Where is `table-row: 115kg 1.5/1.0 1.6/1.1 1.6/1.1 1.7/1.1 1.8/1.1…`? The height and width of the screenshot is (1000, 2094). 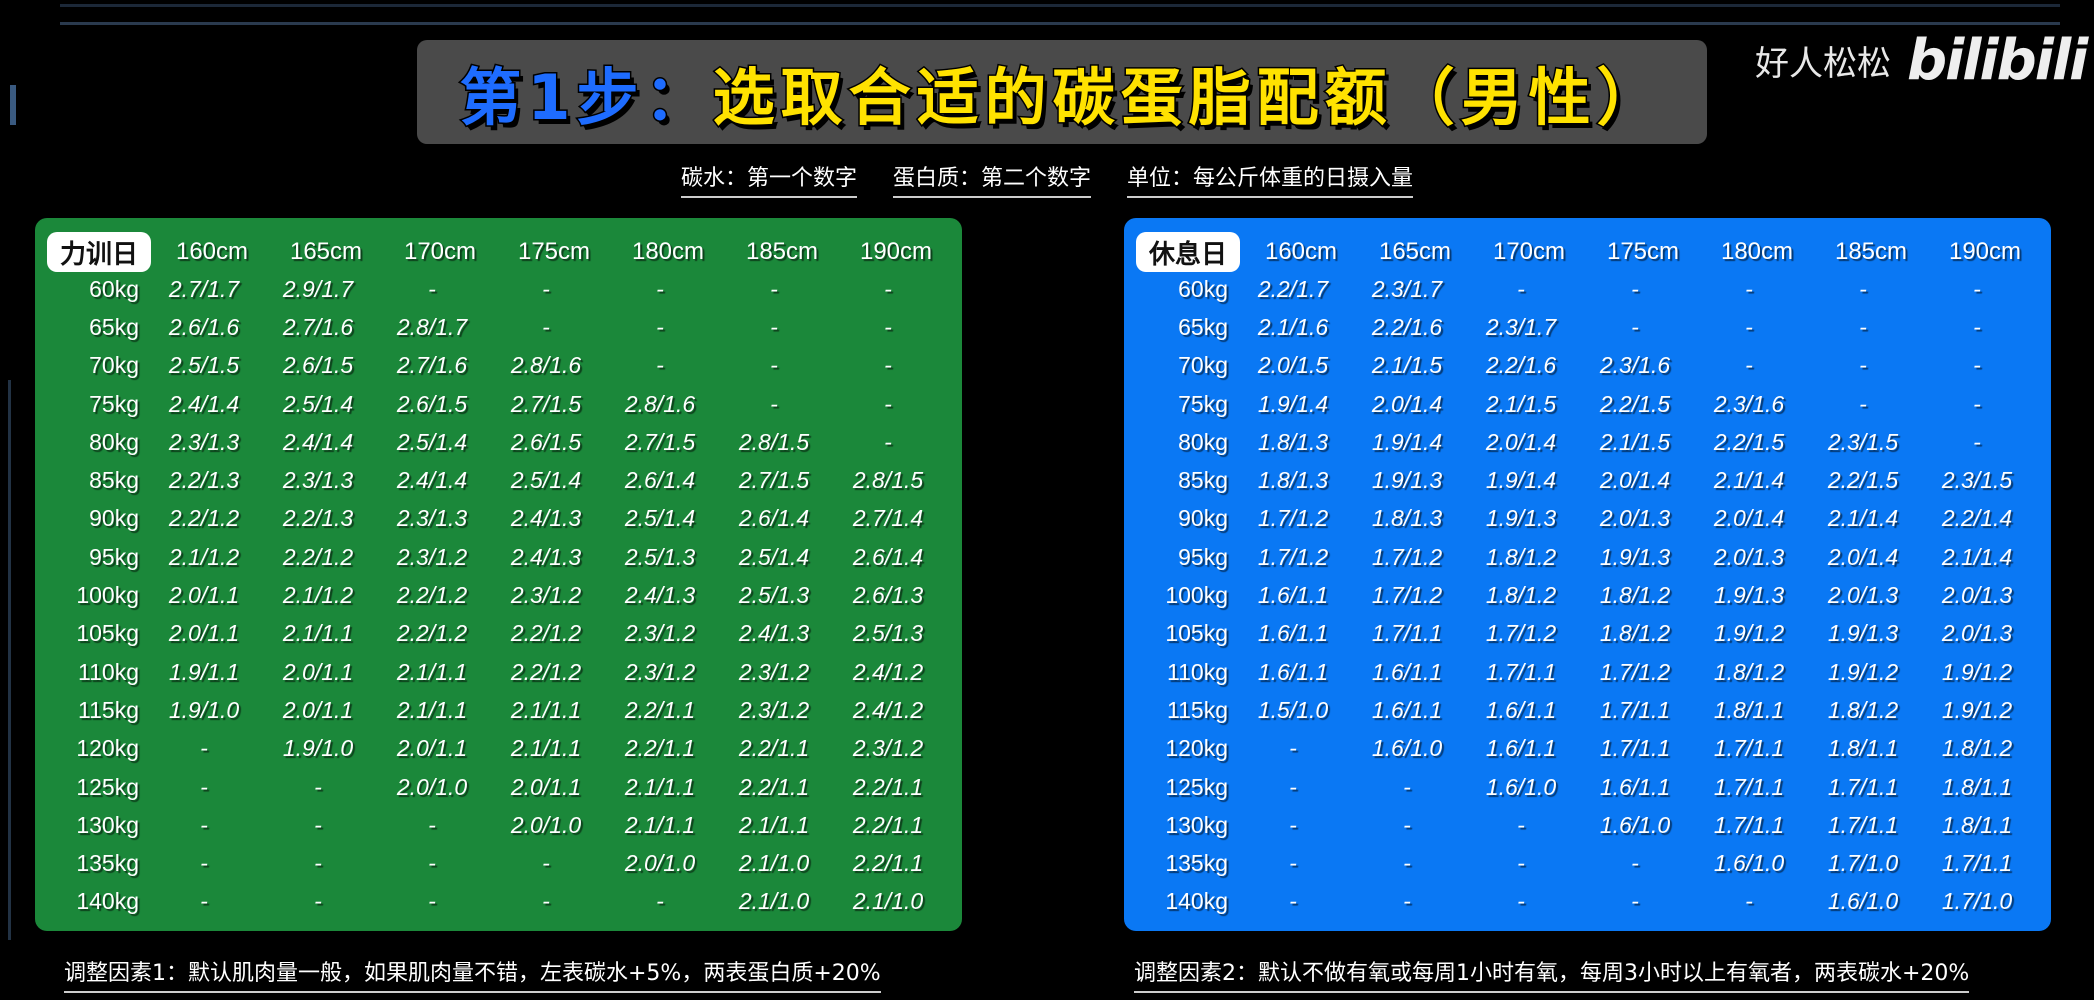 table-row: 115kg 1.5/1.0 1.6/1.1 1.6/1.1 1.7/1.1 1.8/1.1… is located at coordinates (1583, 710).